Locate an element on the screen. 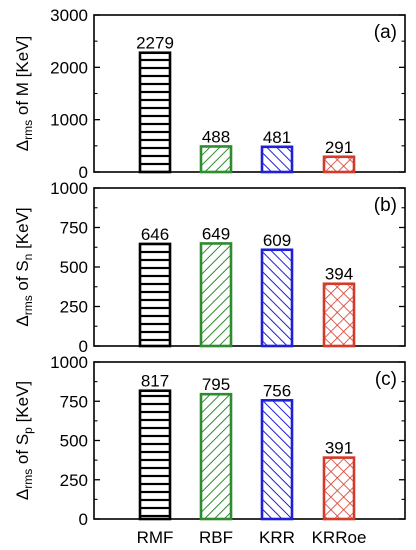 This screenshot has width=416, height=550. x-axis-category-labels: RMF RBF KRR KRRoe is located at coordinates (252, 537).